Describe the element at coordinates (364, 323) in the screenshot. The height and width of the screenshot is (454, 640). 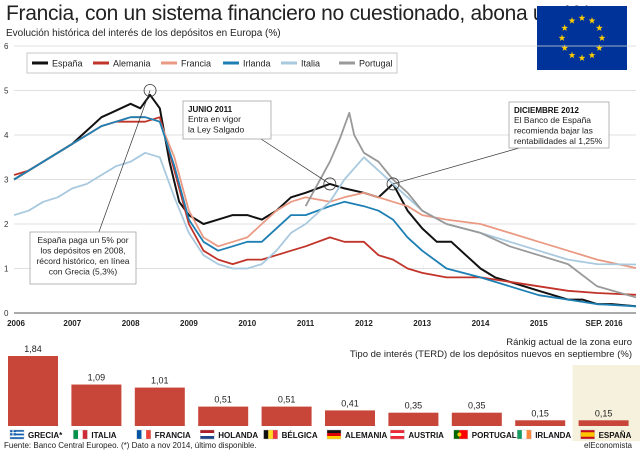
I see `x-tick-label: 2012` at that location.